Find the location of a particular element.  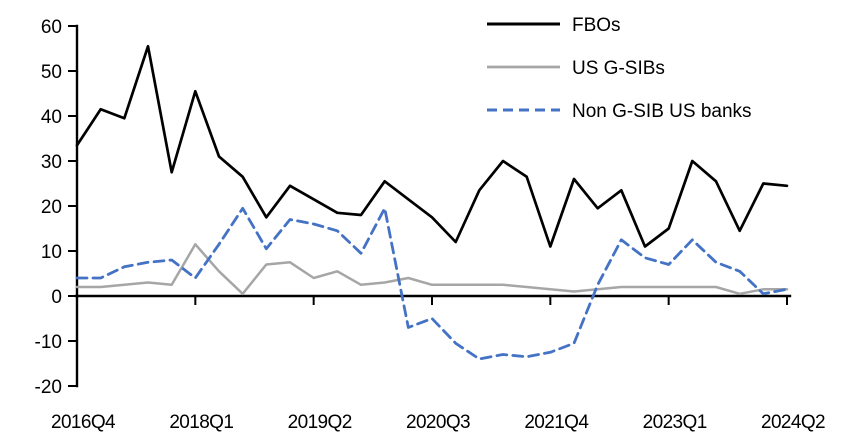

y-tick-label: 60 is located at coordinates (51, 27).